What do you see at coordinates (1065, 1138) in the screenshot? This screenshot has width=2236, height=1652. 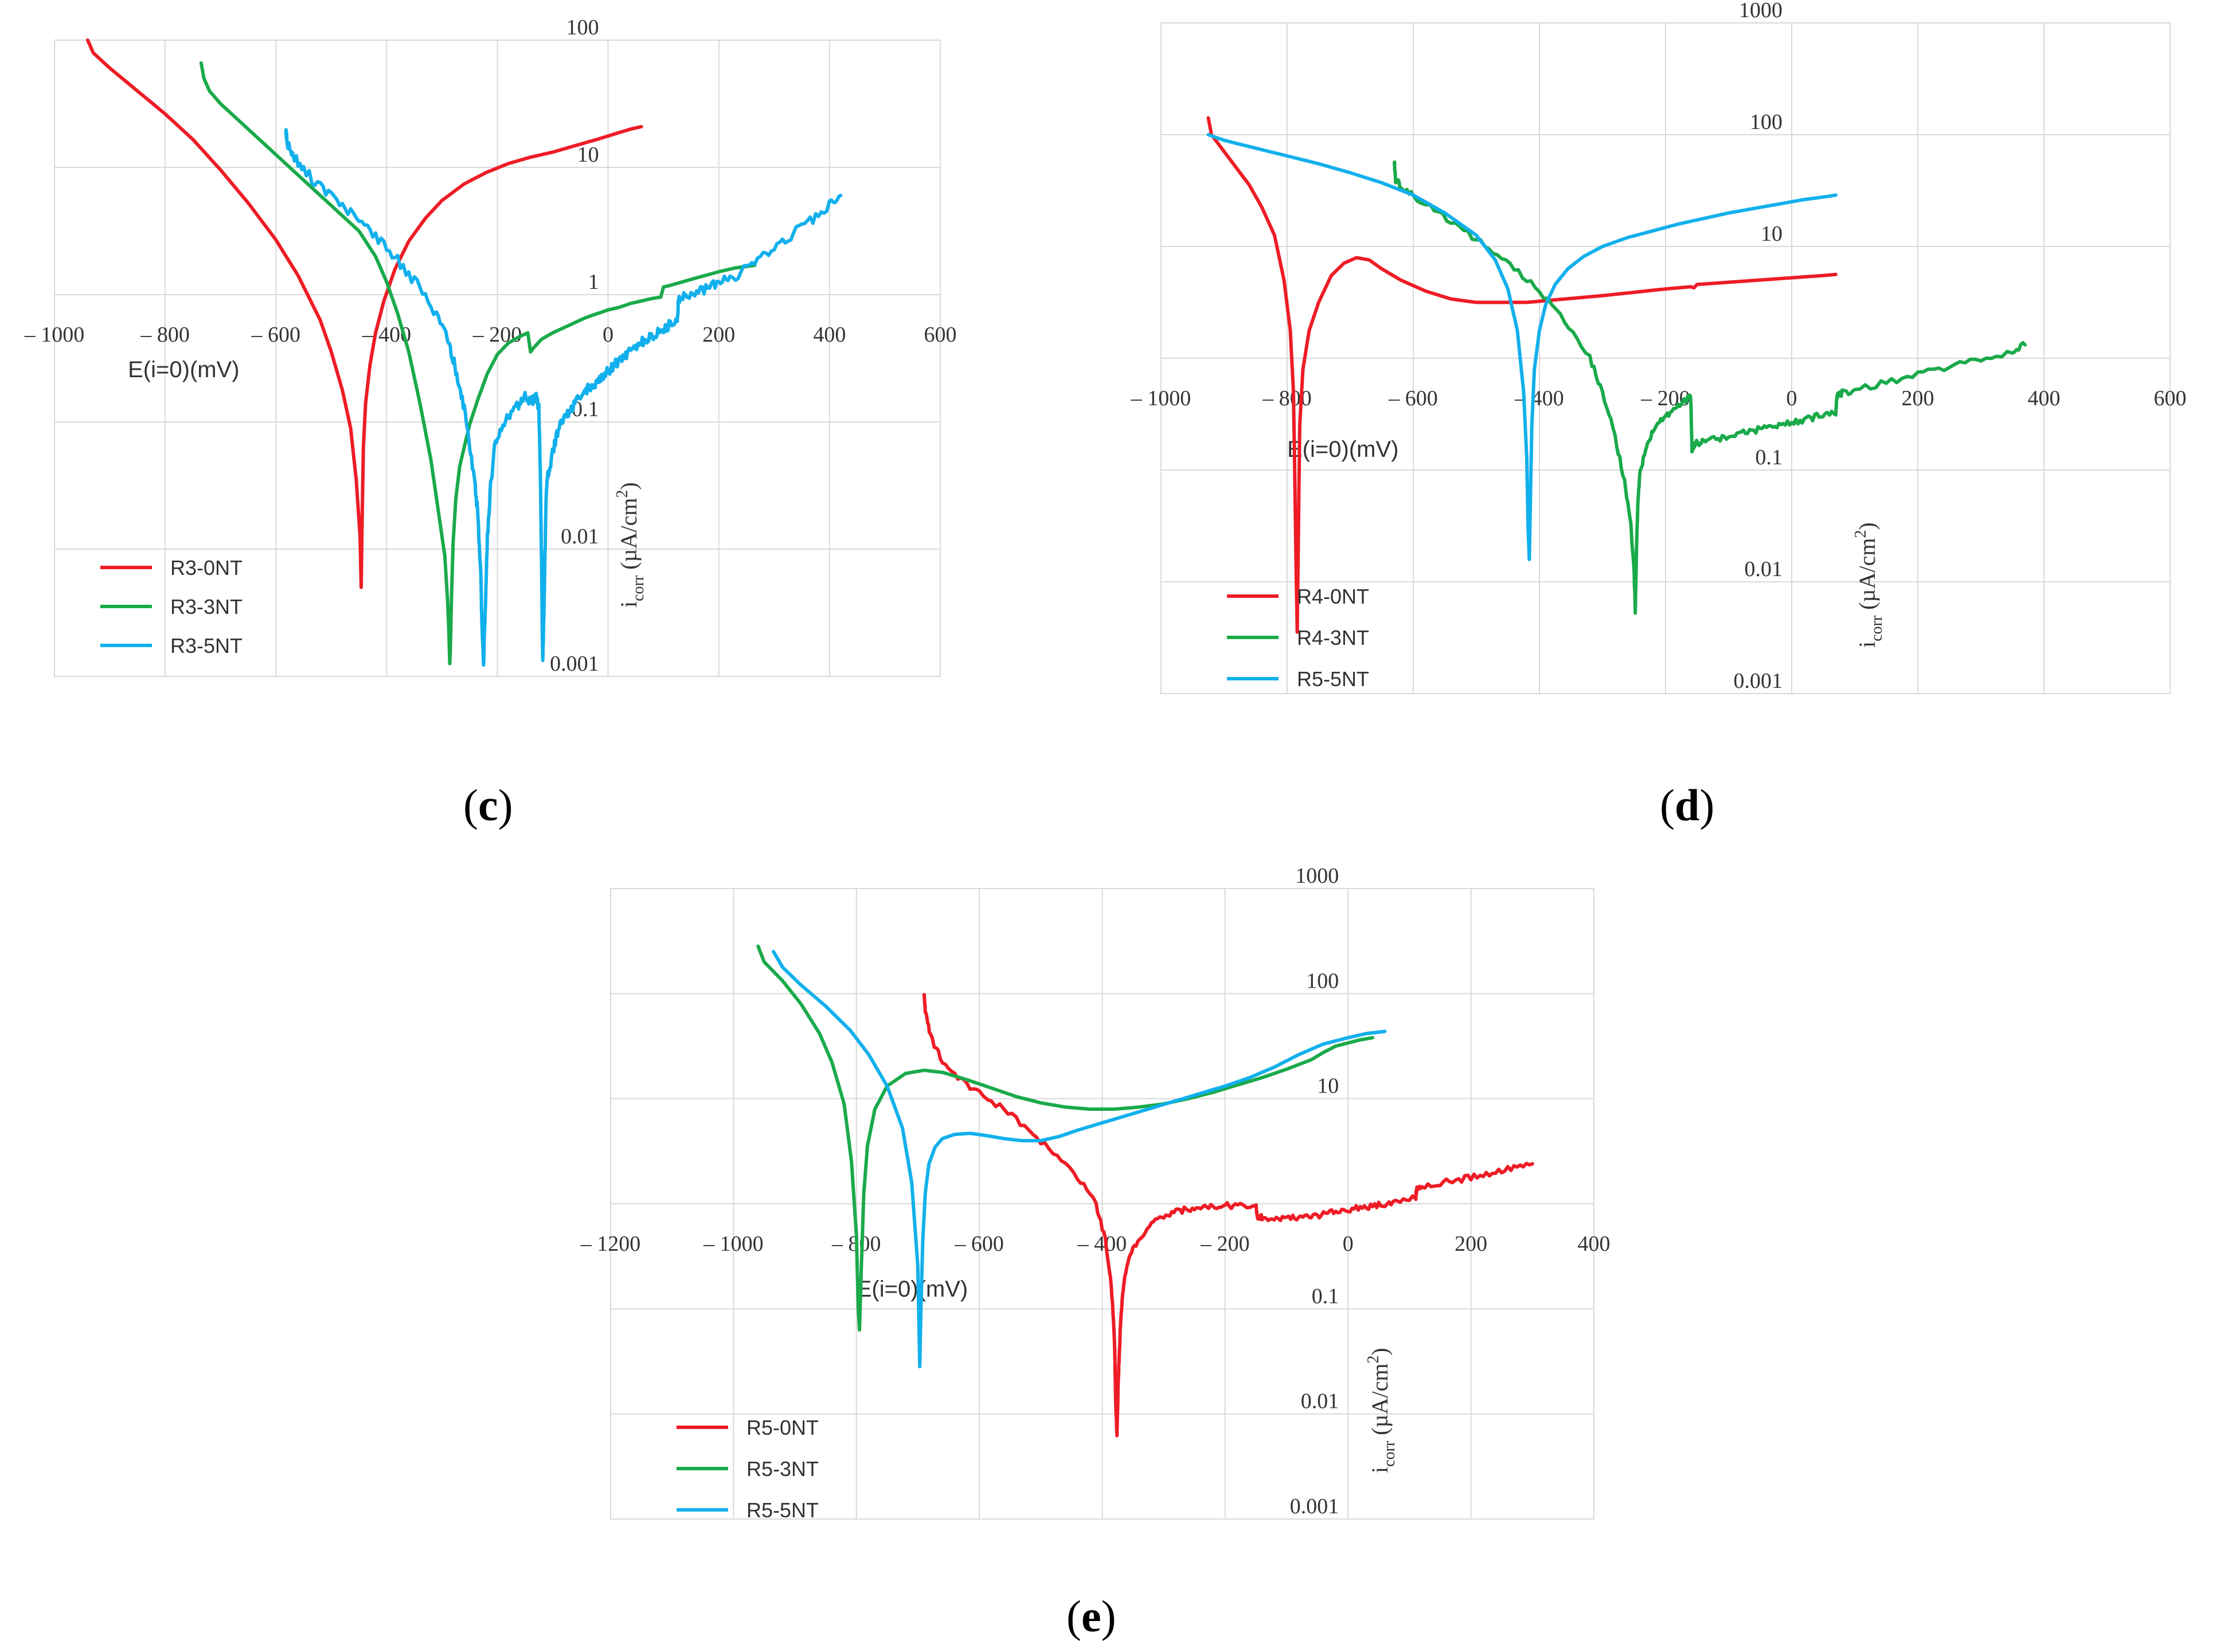 I see `series-line-r5-3nt` at bounding box center [1065, 1138].